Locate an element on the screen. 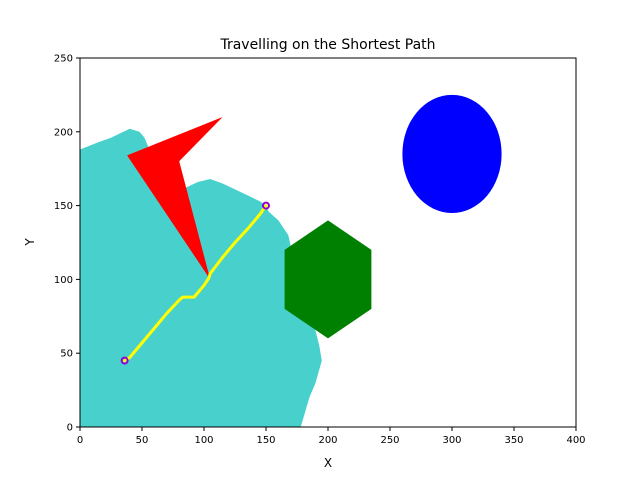  start-point is located at coordinates (124, 360).